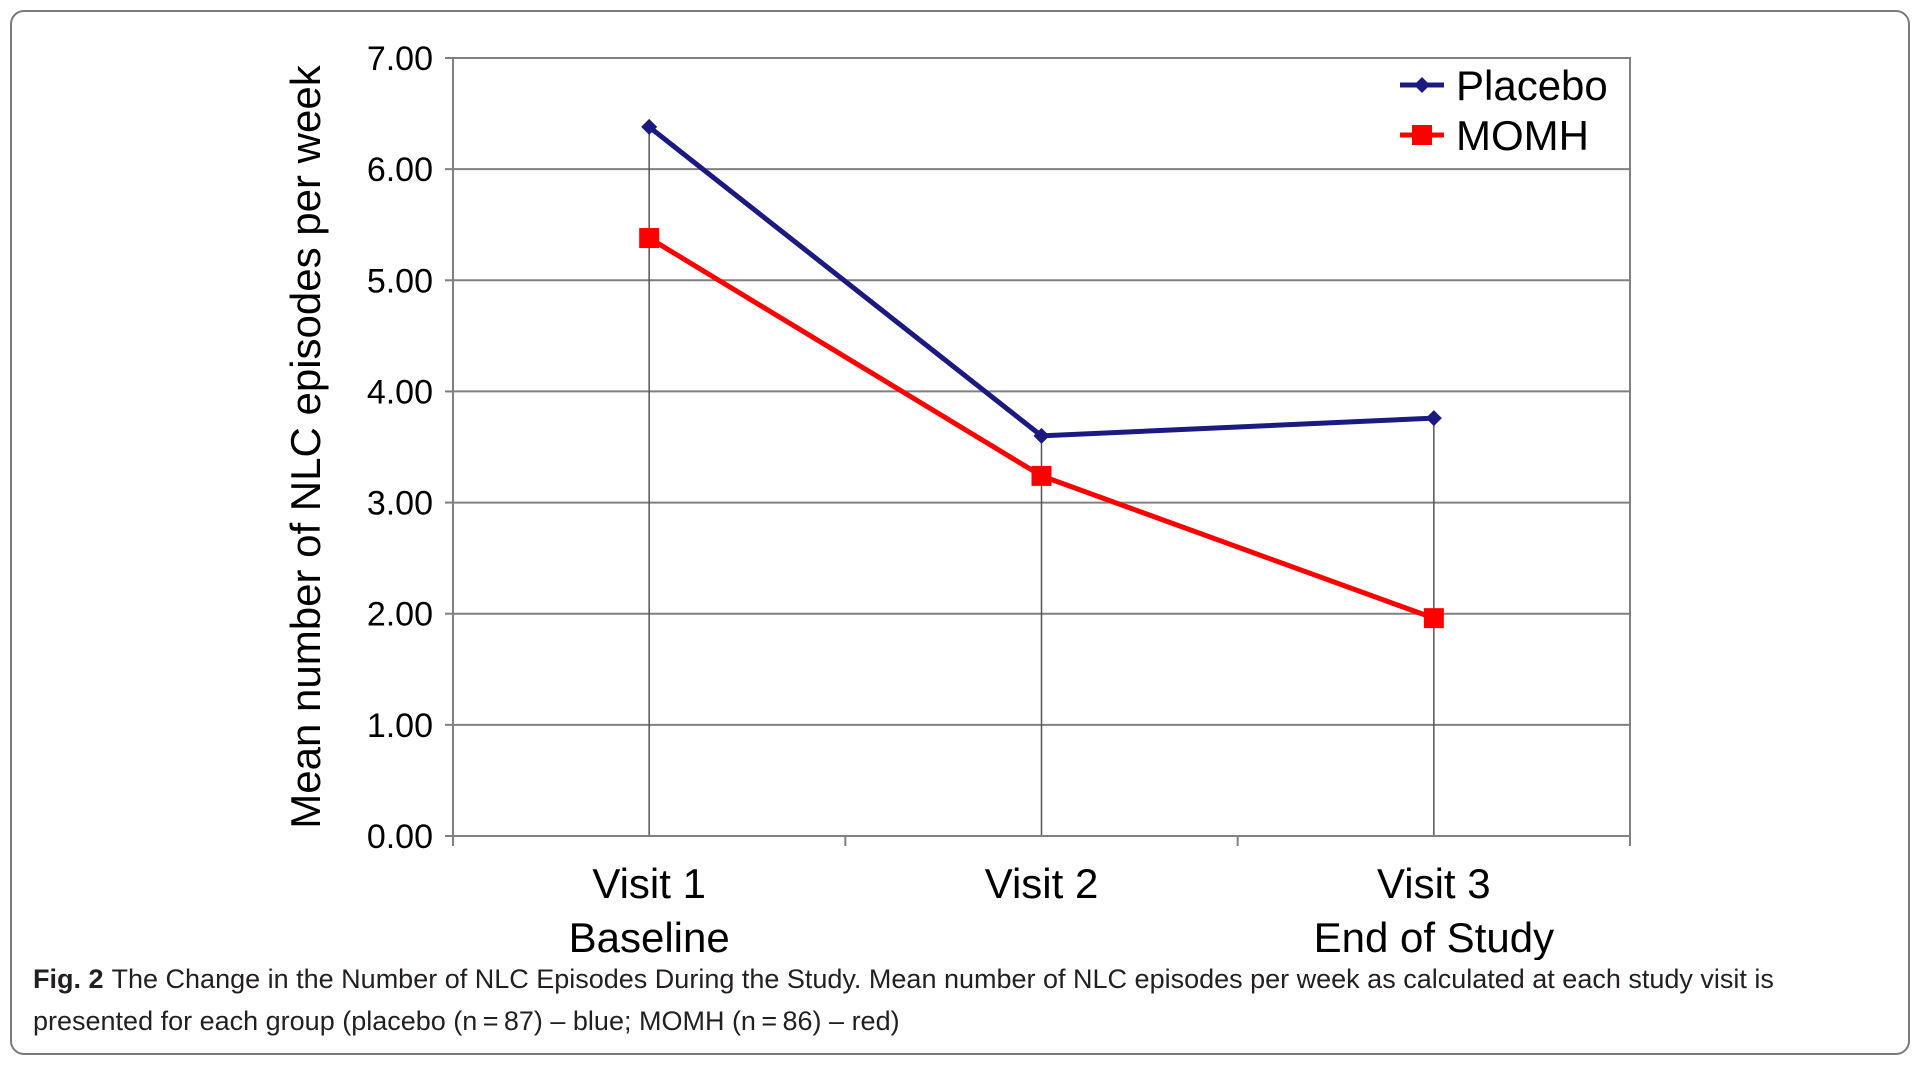  I want to click on y-tick-label: 0.00, so click(400, 837).